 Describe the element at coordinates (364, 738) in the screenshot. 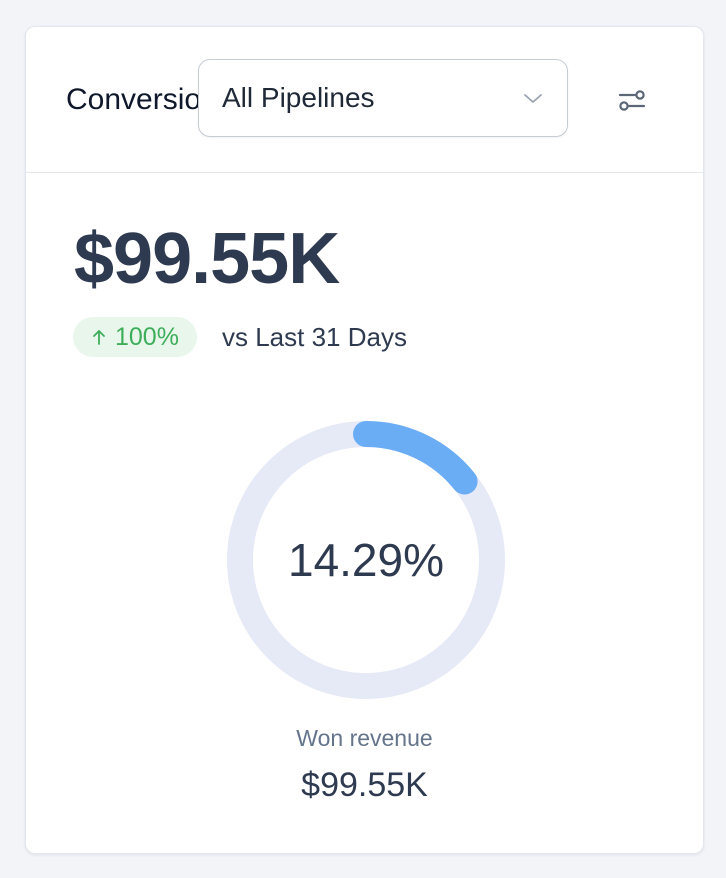

I see `won-revenue-label: Won revenue` at that location.